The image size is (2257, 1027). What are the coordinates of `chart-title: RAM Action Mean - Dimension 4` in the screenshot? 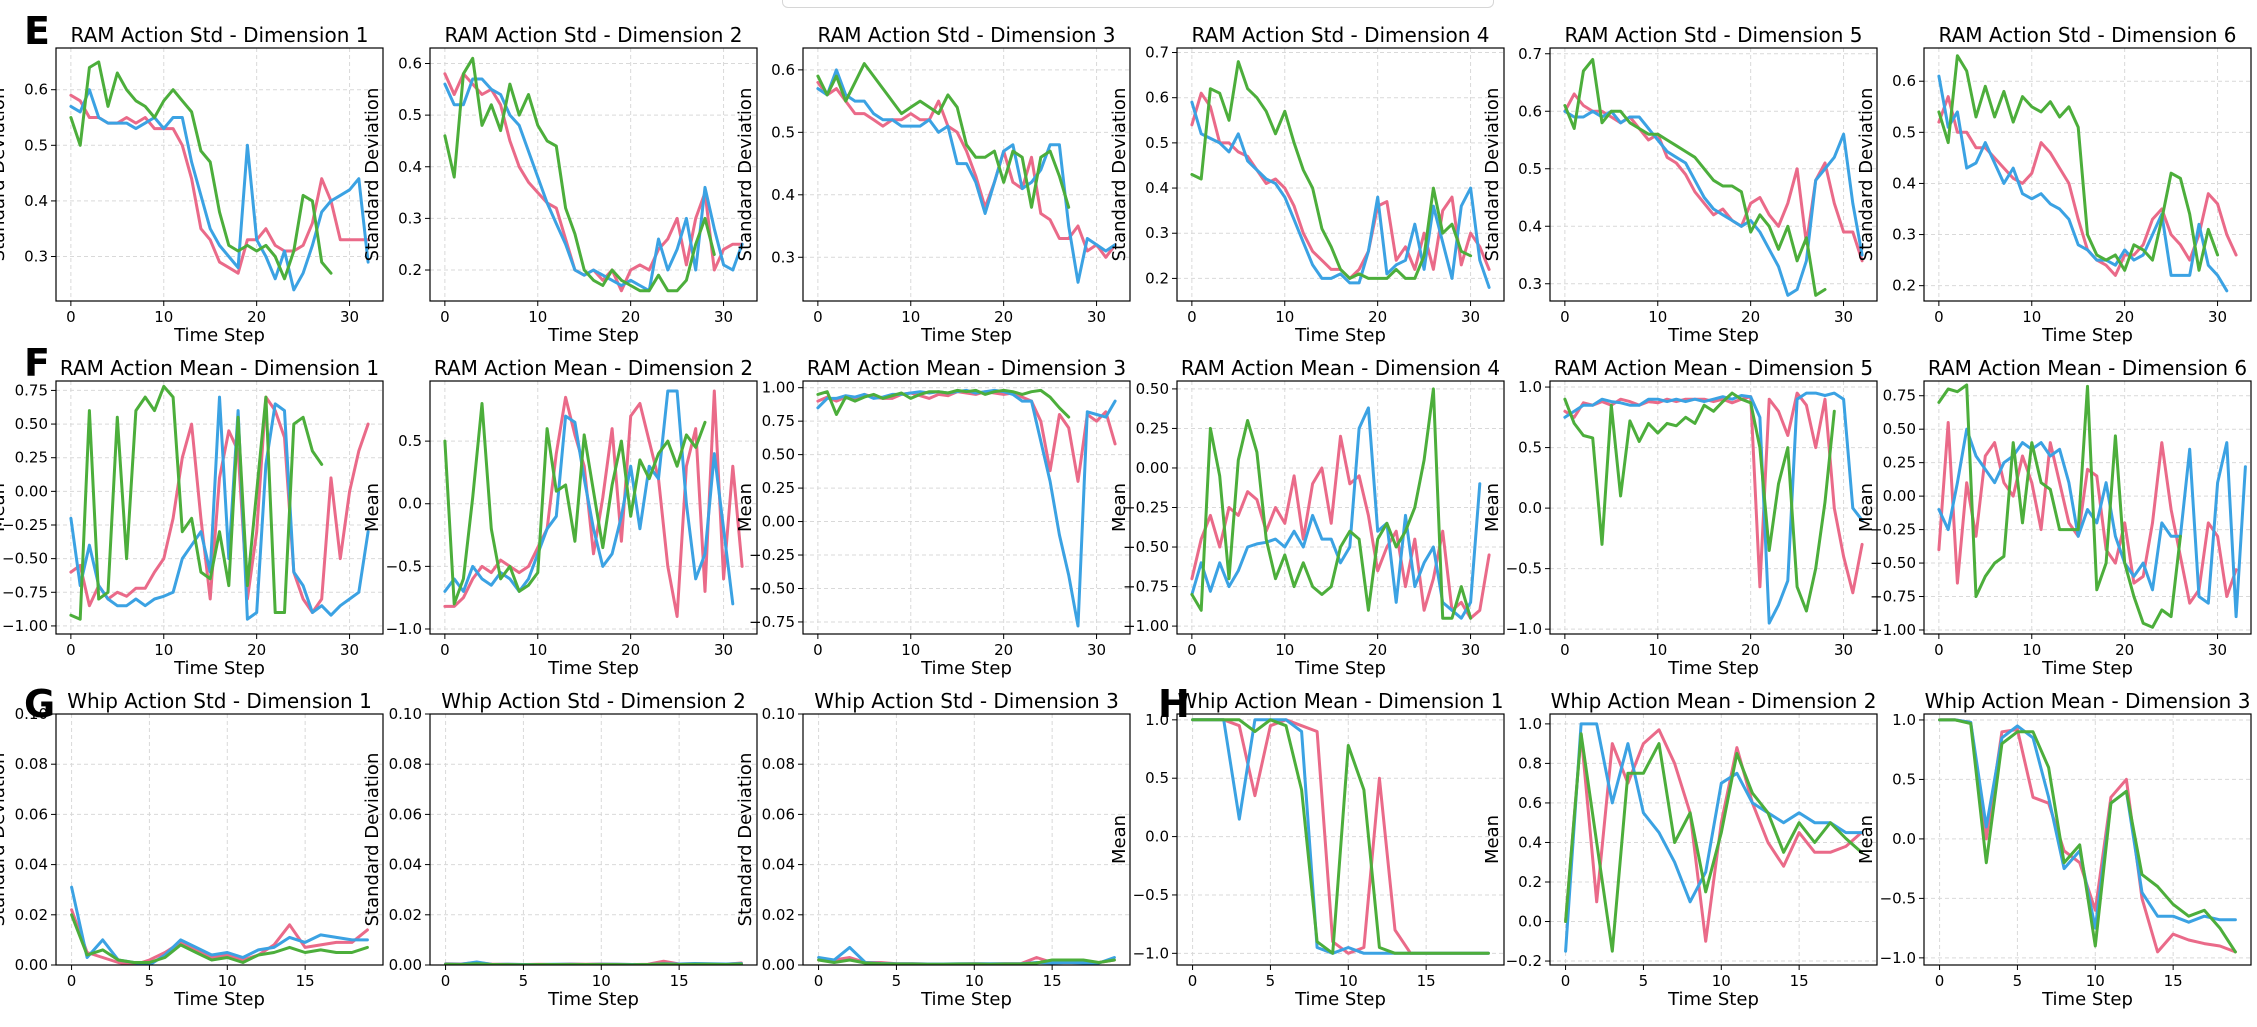 It's located at (1340, 368).